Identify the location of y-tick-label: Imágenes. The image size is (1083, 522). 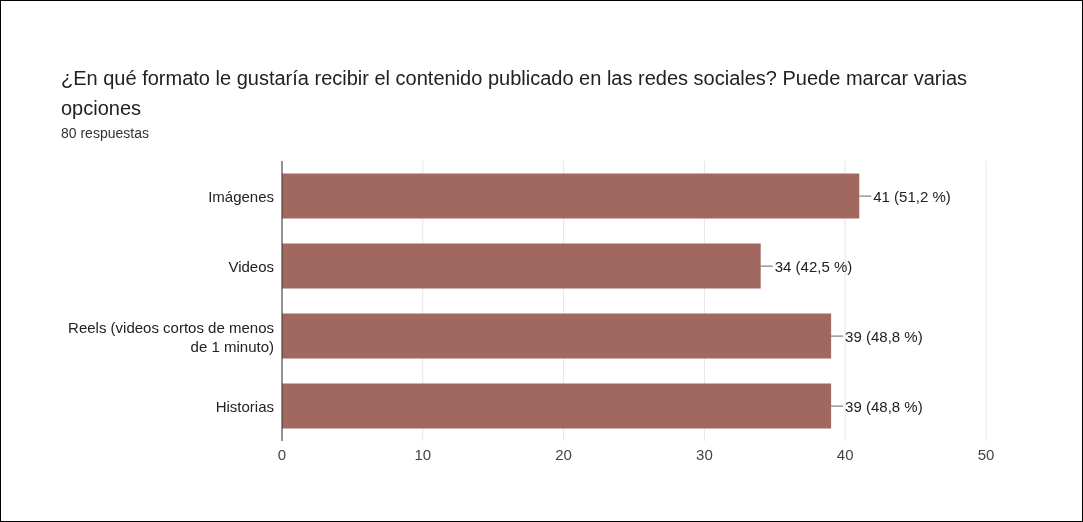
(241, 196).